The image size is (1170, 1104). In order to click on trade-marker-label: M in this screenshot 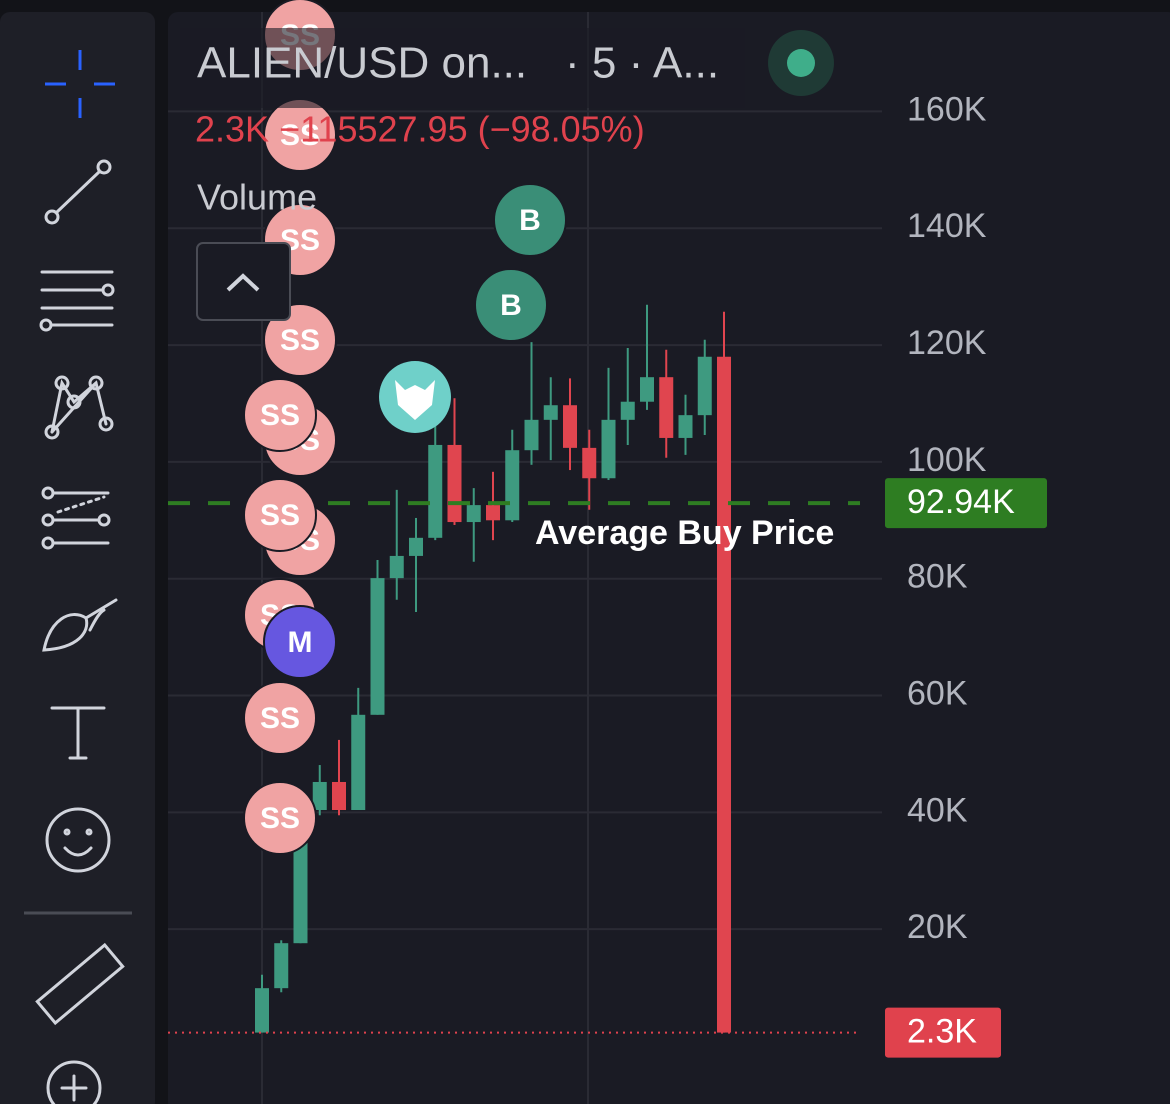, I will do `click(300, 642)`.